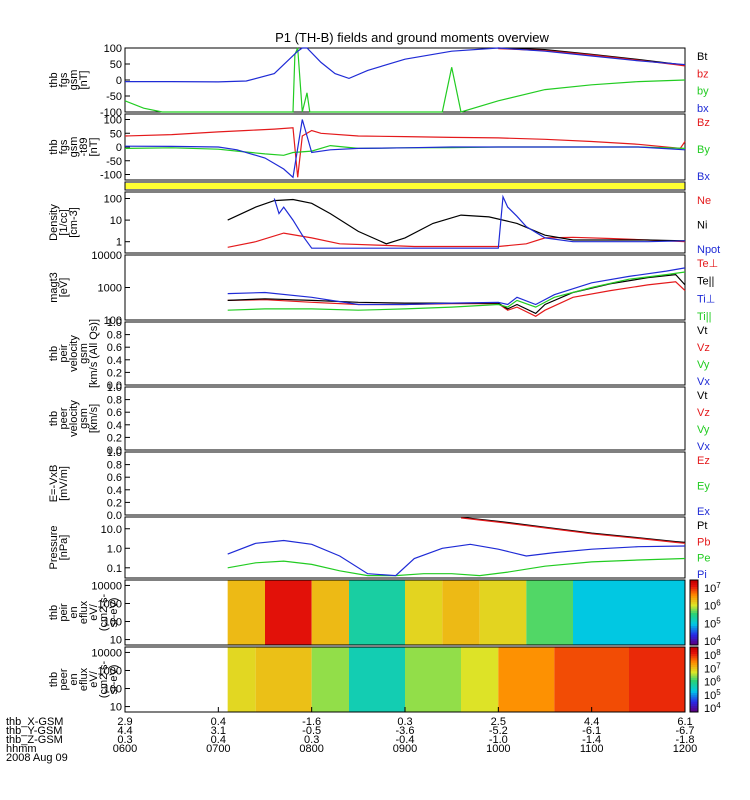  Describe the element at coordinates (110, 289) in the screenshot. I see `y-tick-label: 1000` at that location.